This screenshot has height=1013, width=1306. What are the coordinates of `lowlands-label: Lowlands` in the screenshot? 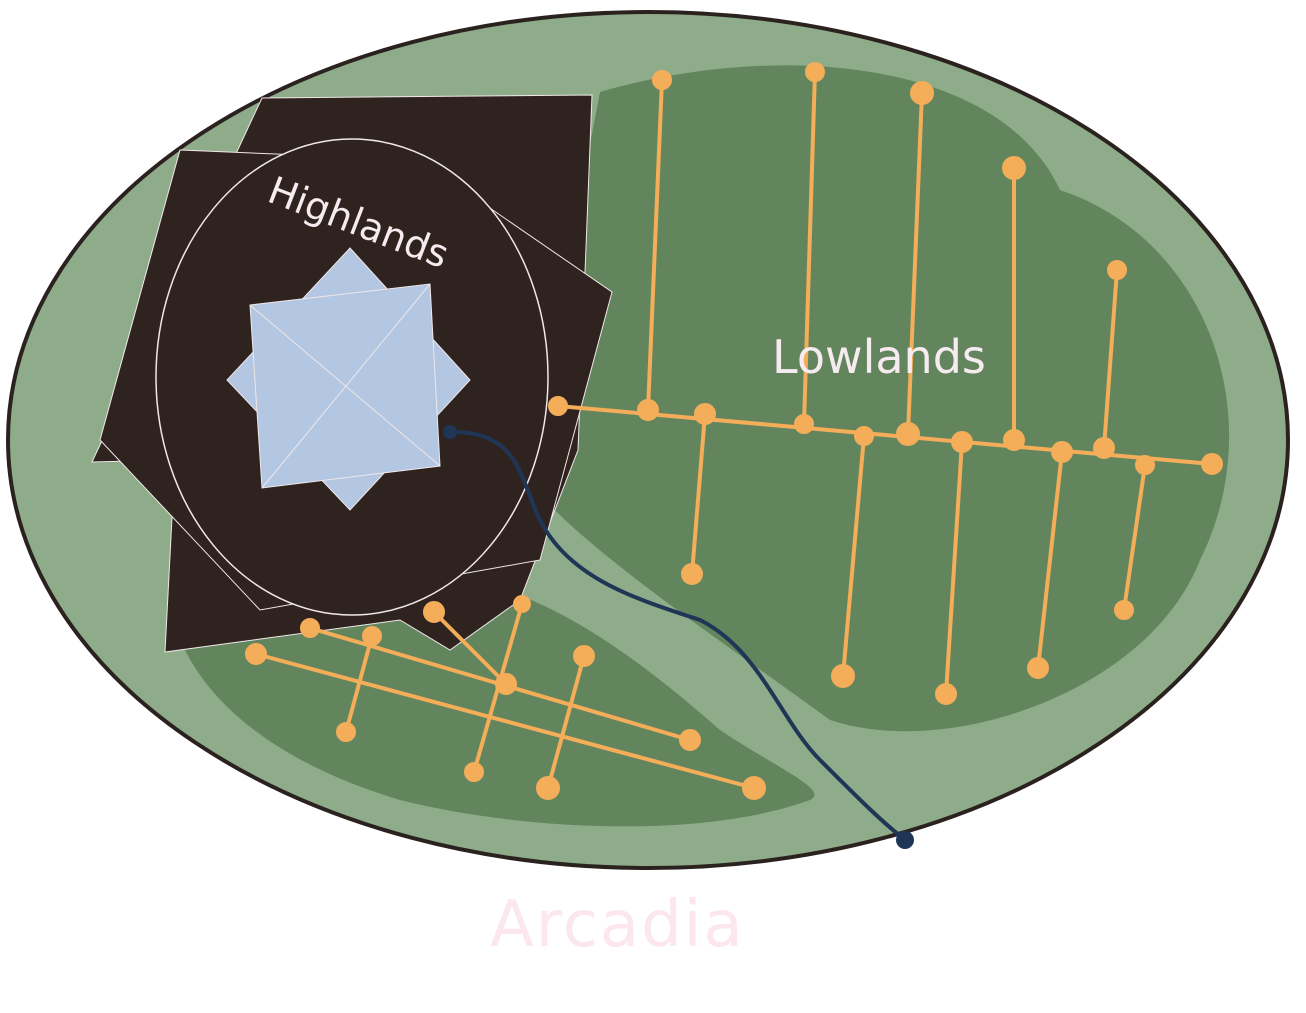 It's located at (879, 357).